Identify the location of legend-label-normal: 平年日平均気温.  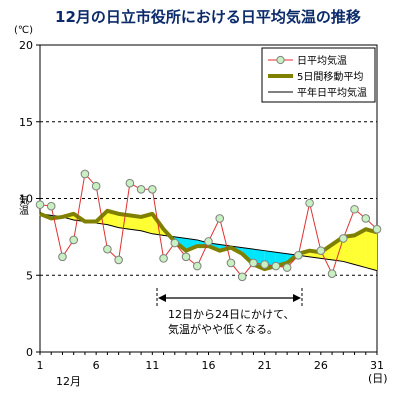
(332, 92).